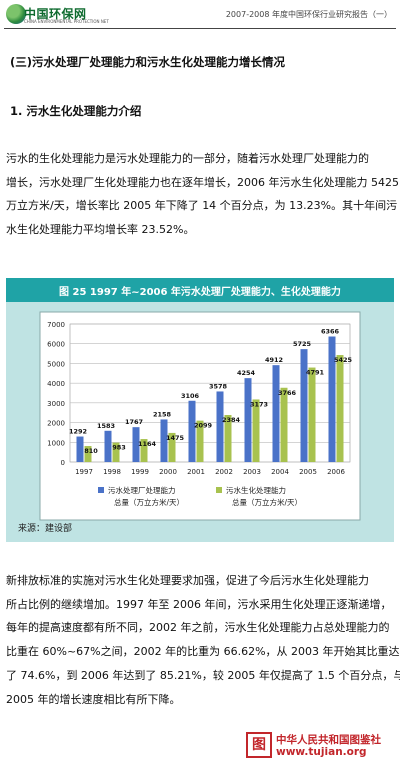 This screenshot has height=768, width=400. Describe the element at coordinates (56, 424) in the screenshot. I see `y-tick-label: 2000` at that location.